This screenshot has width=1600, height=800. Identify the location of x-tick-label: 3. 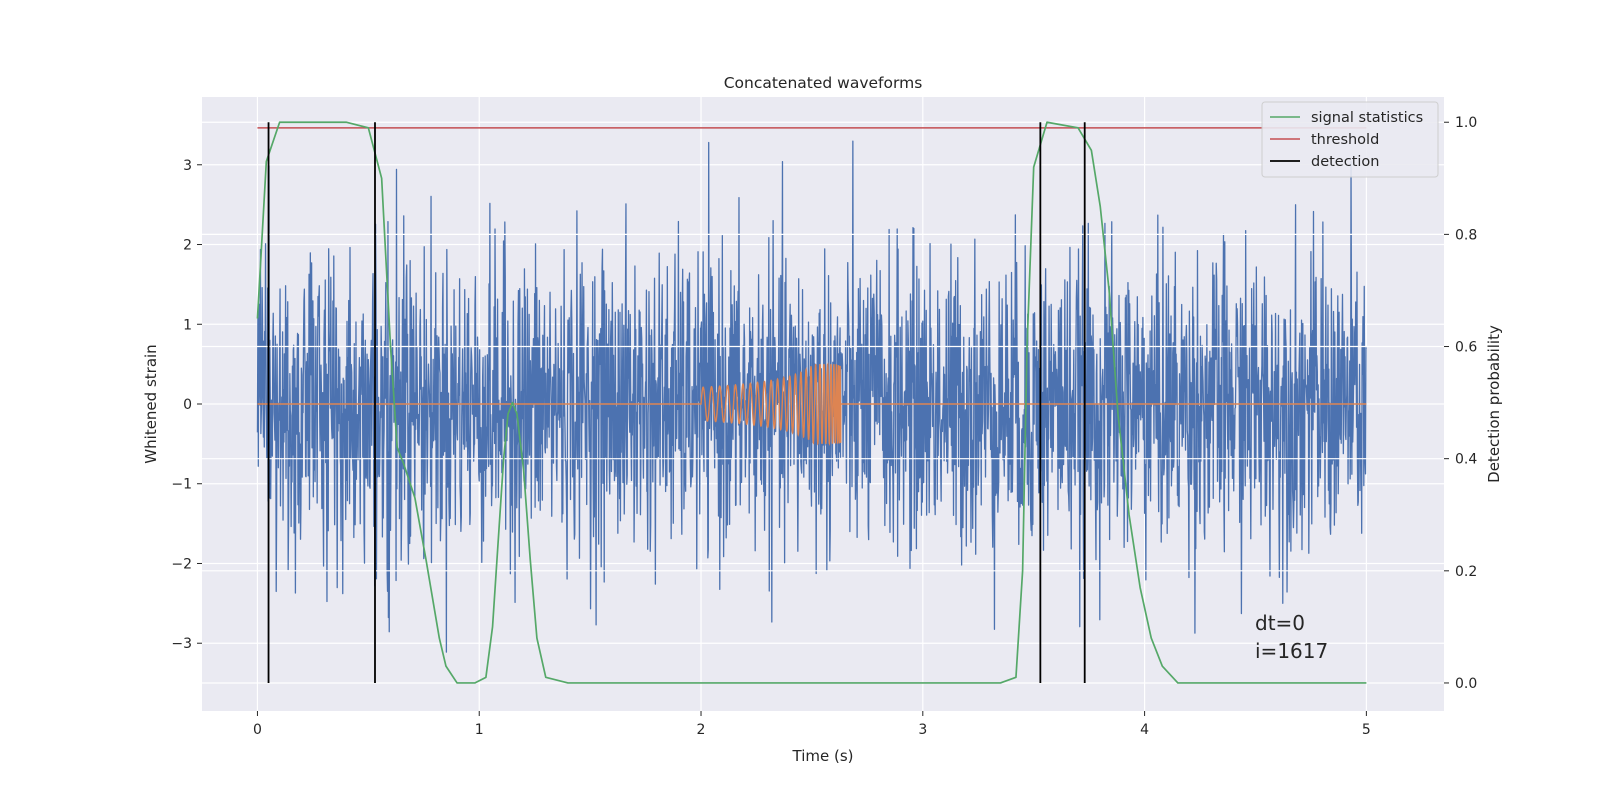
(922, 730).